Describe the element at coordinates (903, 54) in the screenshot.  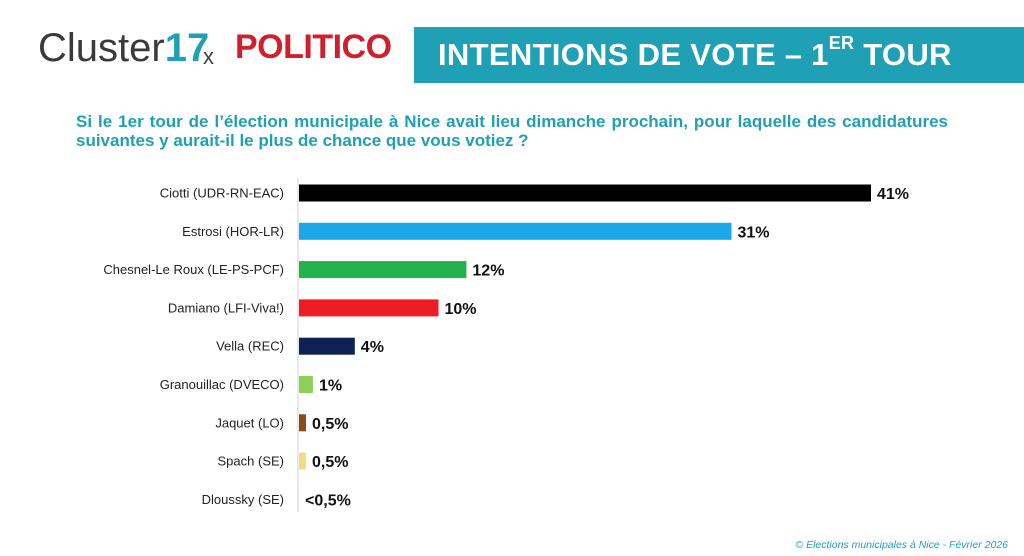
I see `title-suffix: TOUR` at that location.